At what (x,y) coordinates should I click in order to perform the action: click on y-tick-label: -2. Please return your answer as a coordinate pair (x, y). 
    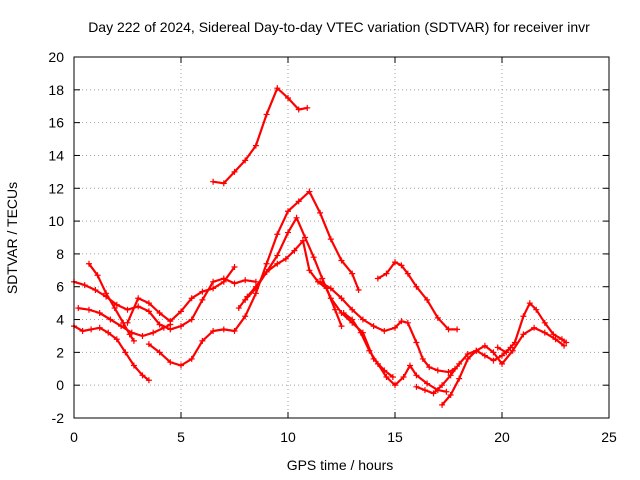
    Looking at the image, I should click on (58, 418).